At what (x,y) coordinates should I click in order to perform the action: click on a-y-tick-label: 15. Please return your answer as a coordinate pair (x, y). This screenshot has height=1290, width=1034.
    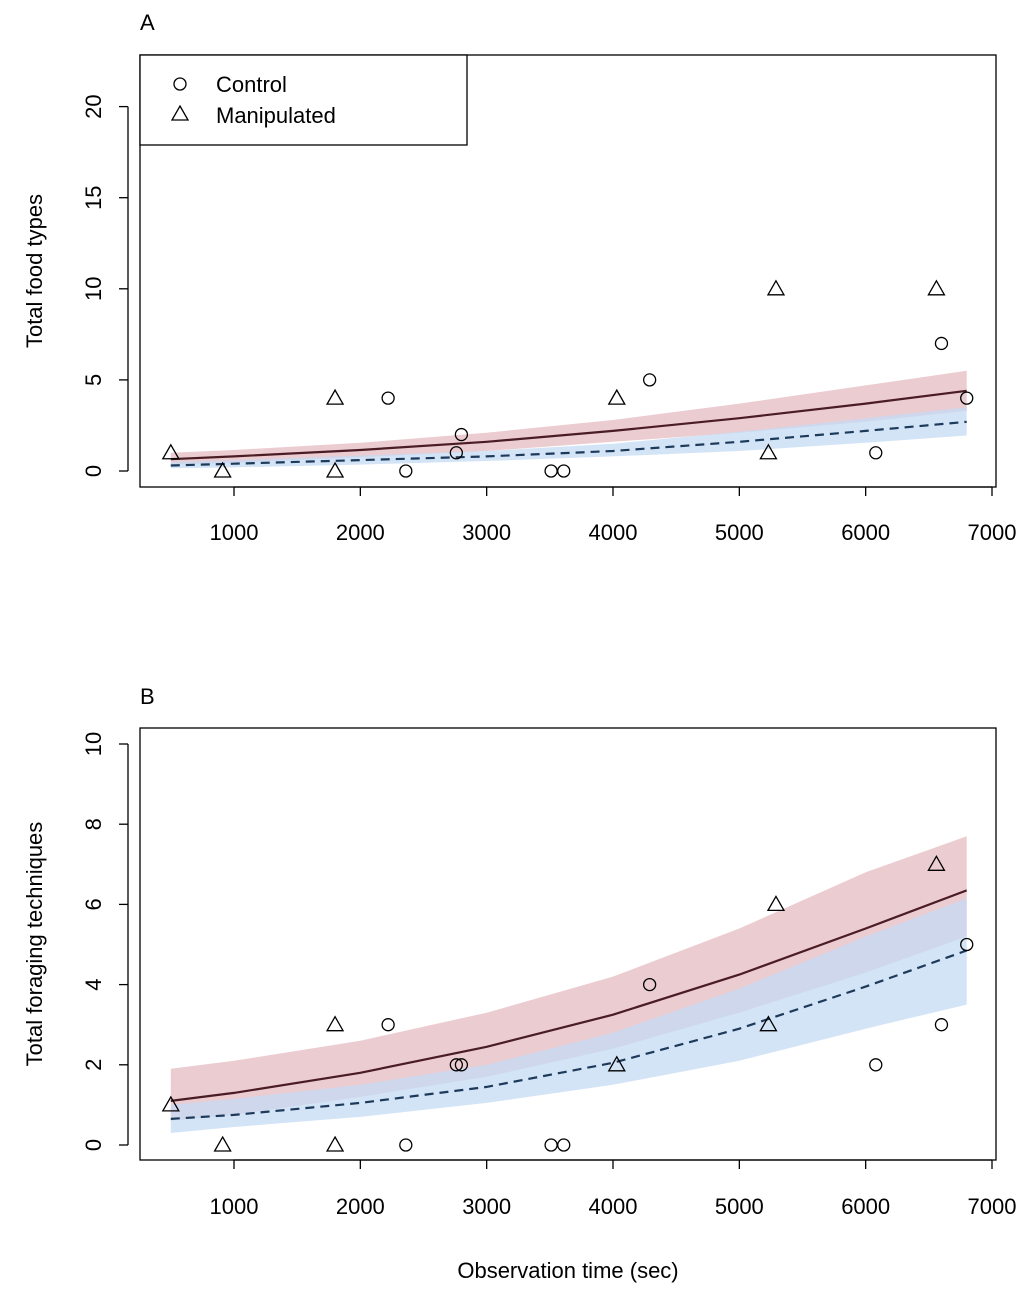
    Looking at the image, I should click on (93, 197).